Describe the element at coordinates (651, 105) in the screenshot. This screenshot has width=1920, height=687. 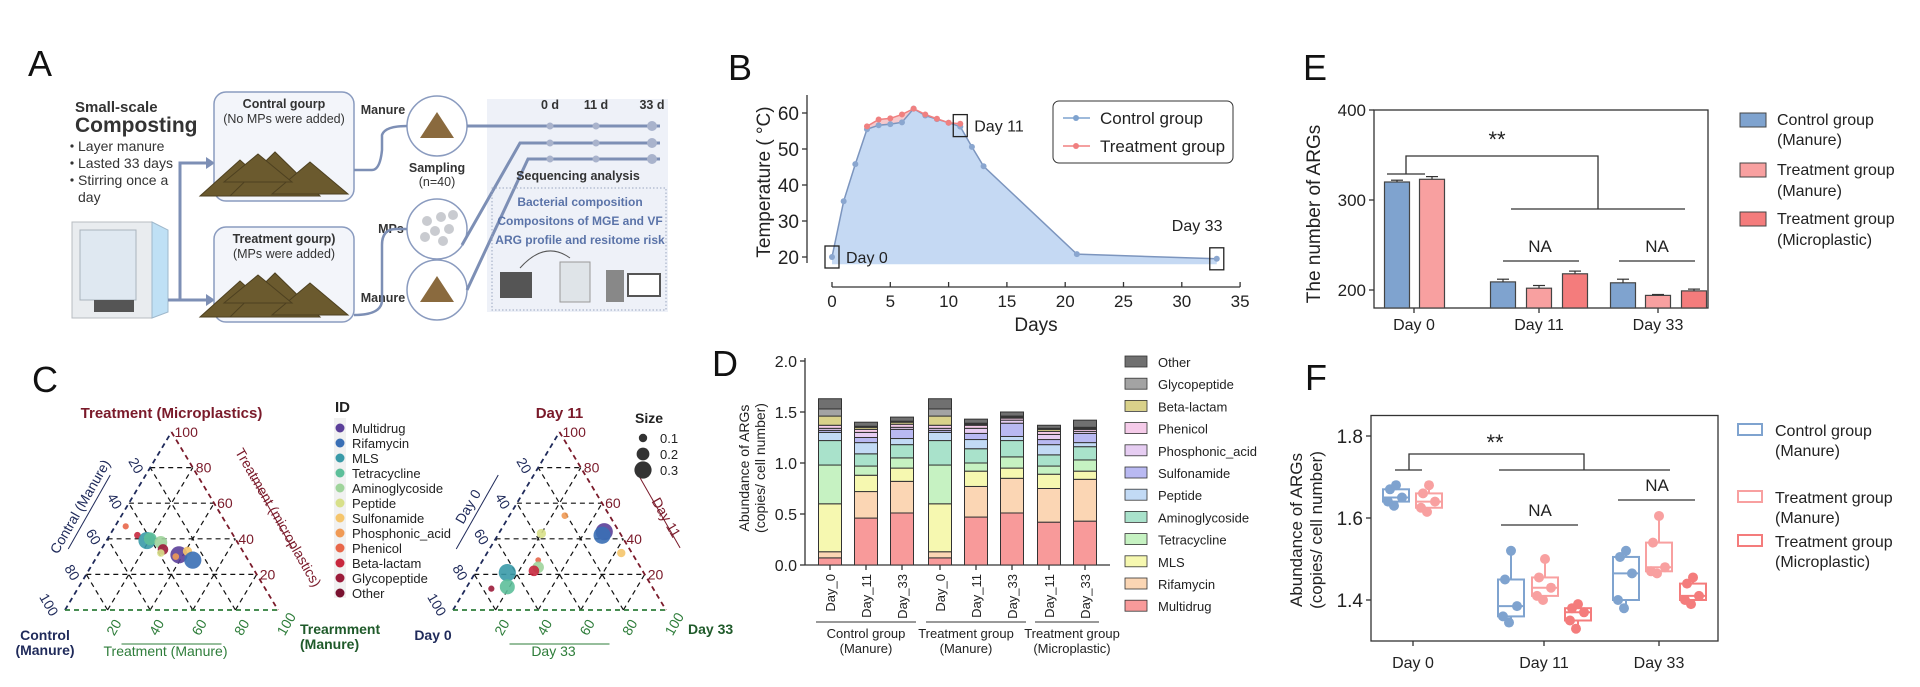
I see `timeline-label: 33 d` at that location.